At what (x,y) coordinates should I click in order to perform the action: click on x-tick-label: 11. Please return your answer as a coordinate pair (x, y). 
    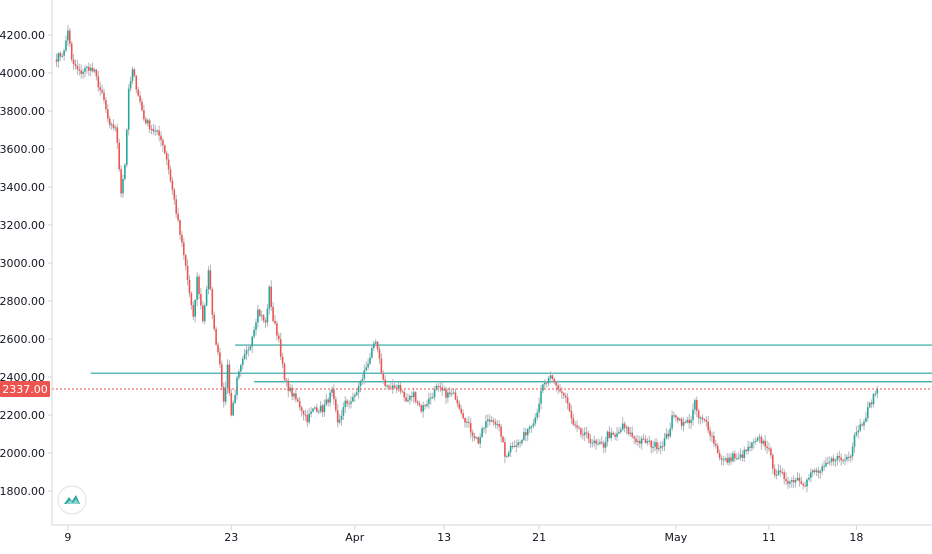
    Looking at the image, I should click on (769, 537).